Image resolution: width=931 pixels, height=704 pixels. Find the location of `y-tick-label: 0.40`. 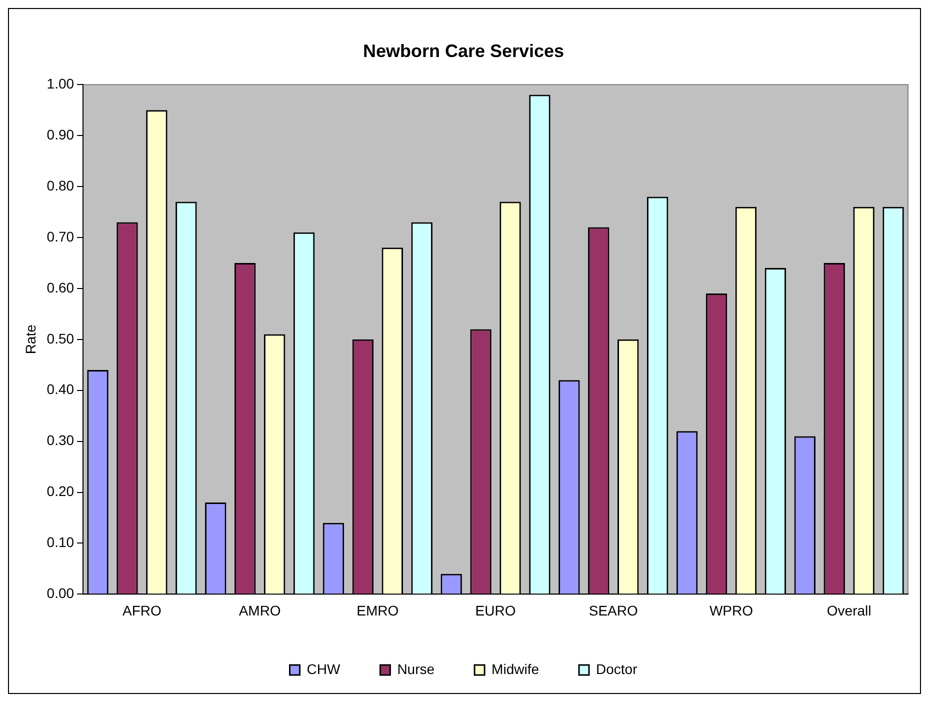

y-tick-label: 0.40 is located at coordinates (60, 389).